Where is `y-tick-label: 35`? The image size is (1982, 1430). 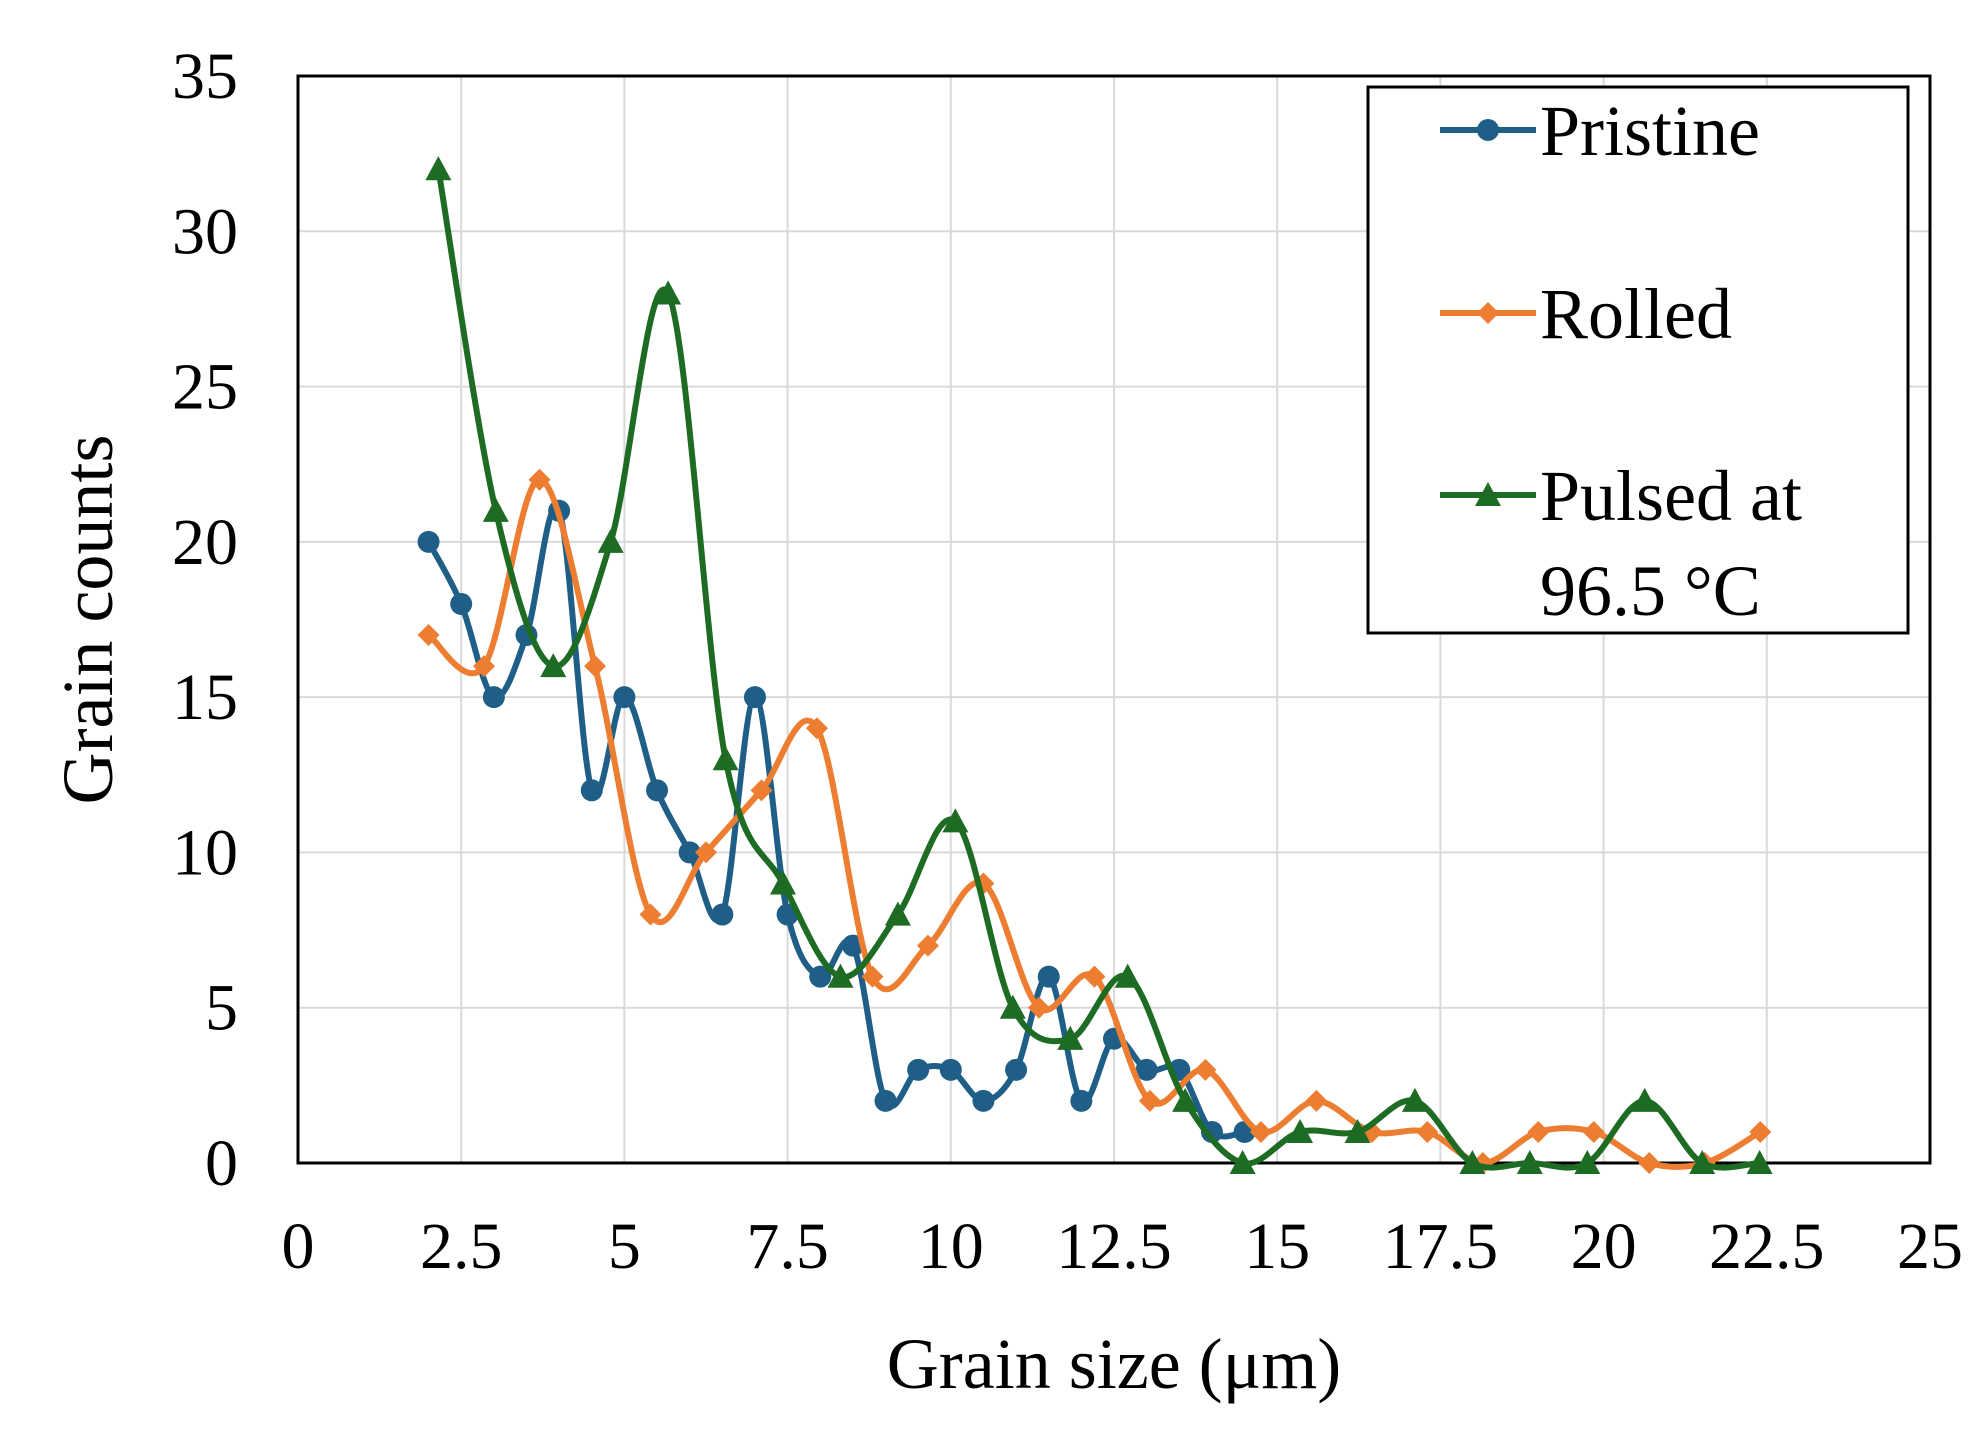 y-tick-label: 35 is located at coordinates (205, 76).